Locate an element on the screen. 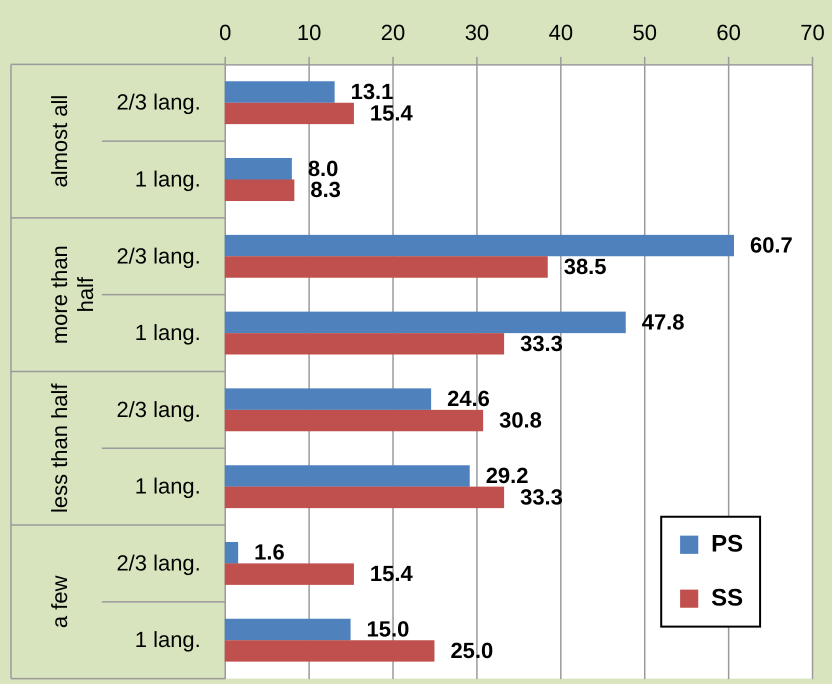 The image size is (832, 684). text: more than half is located at coordinates (72, 294).